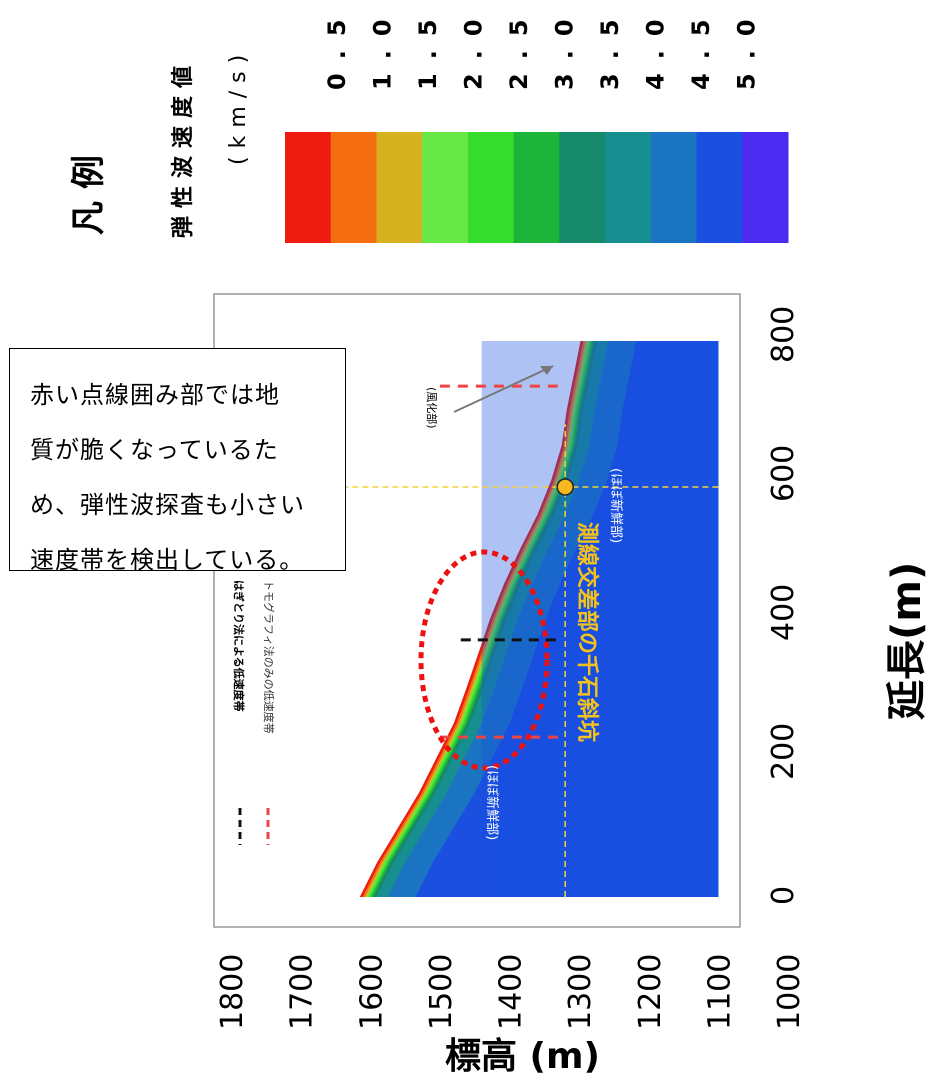 The width and height of the screenshot is (941, 1088). I want to click on legend-value: 4.5, so click(701, 47).